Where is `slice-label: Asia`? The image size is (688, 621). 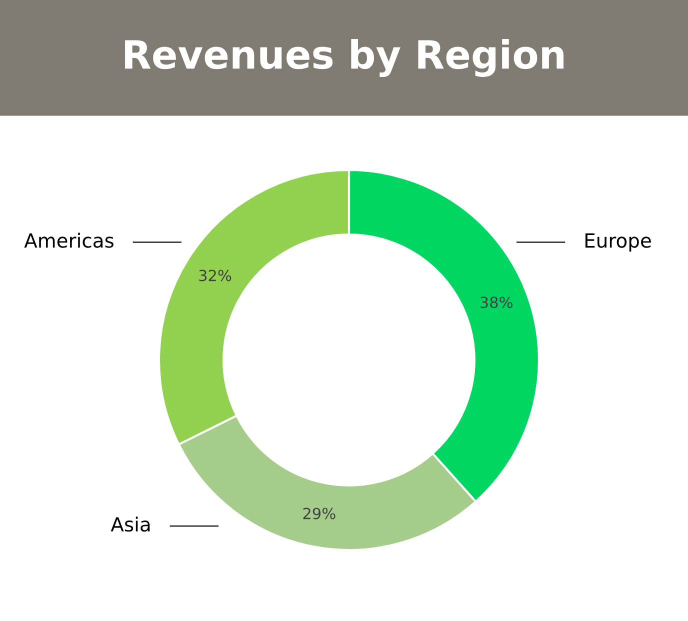
slice-label: Asia is located at coordinates (130, 524).